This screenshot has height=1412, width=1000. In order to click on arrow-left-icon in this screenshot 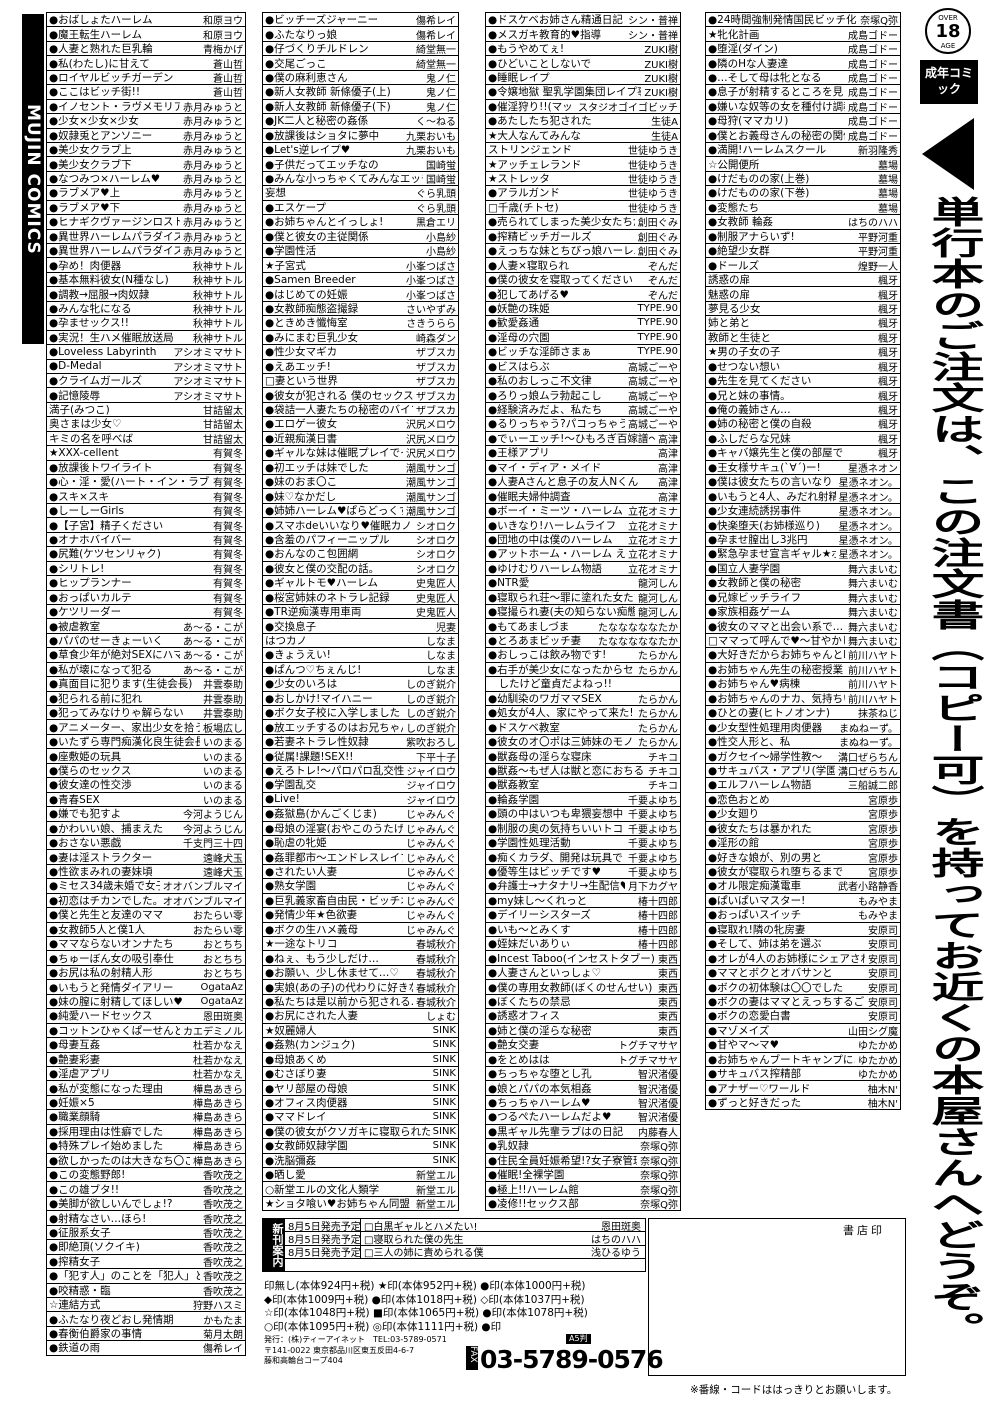, I will do `click(948, 154)`.